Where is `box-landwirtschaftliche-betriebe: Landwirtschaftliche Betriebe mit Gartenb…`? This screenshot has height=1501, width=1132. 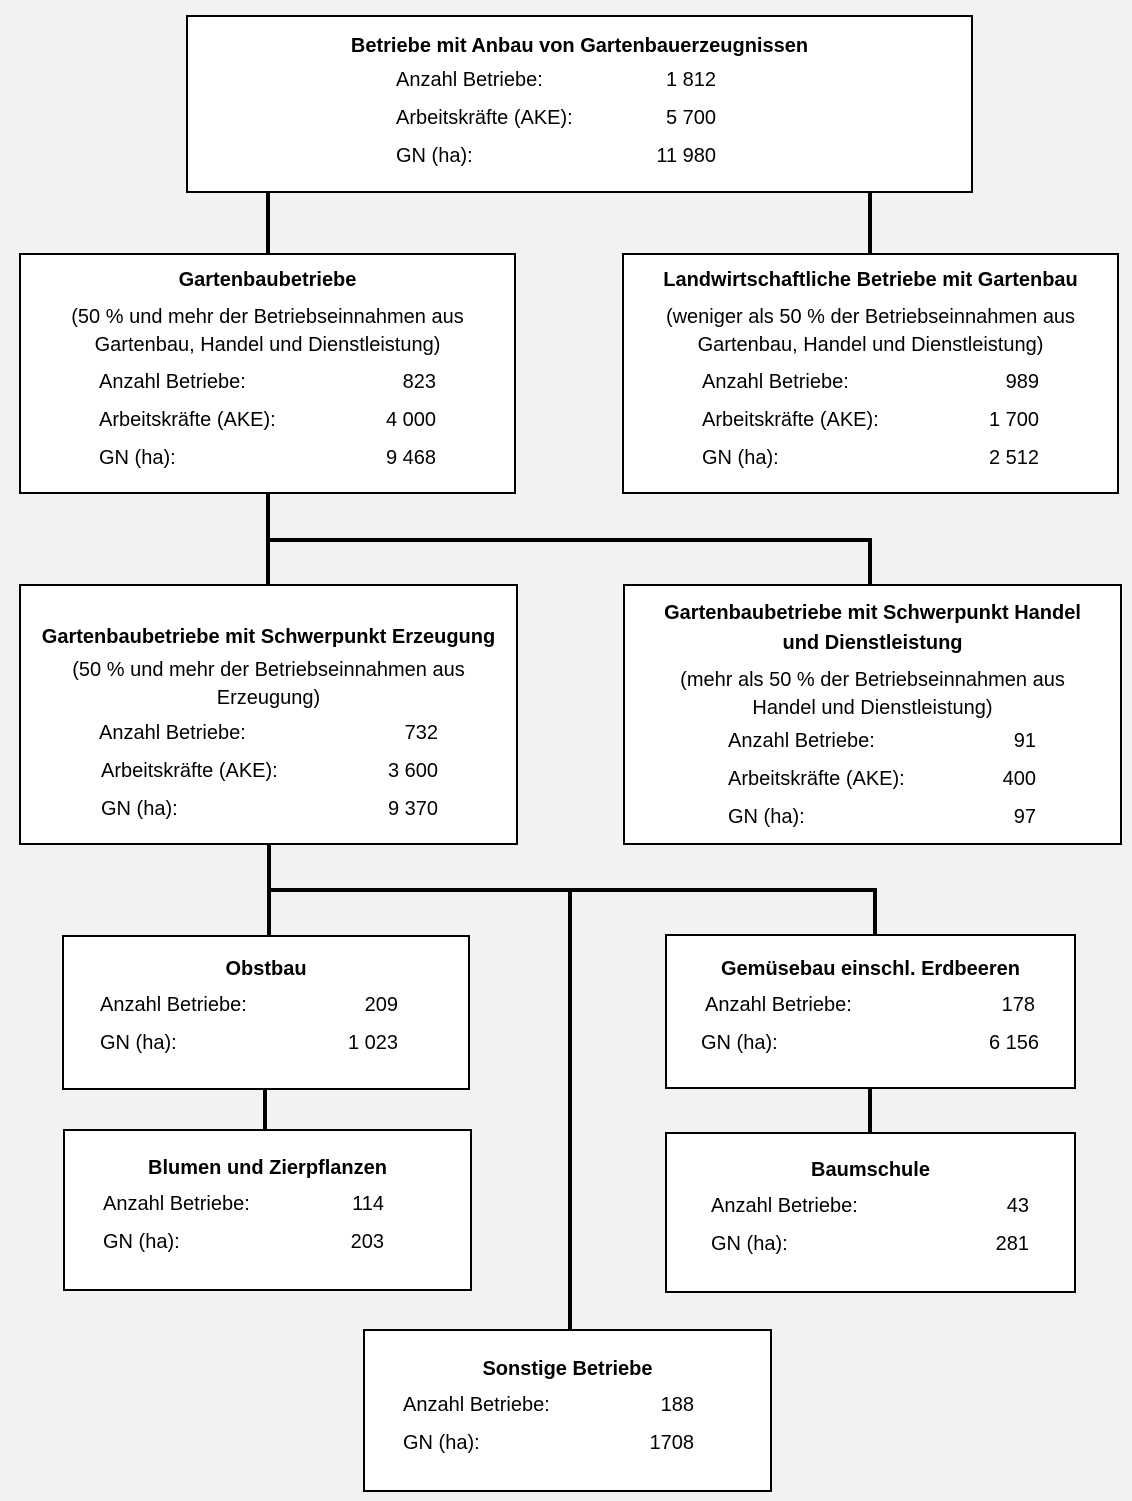
box-landwirtschaftliche-betriebe: Landwirtschaftliche Betriebe mit Gartenb… is located at coordinates (870, 373).